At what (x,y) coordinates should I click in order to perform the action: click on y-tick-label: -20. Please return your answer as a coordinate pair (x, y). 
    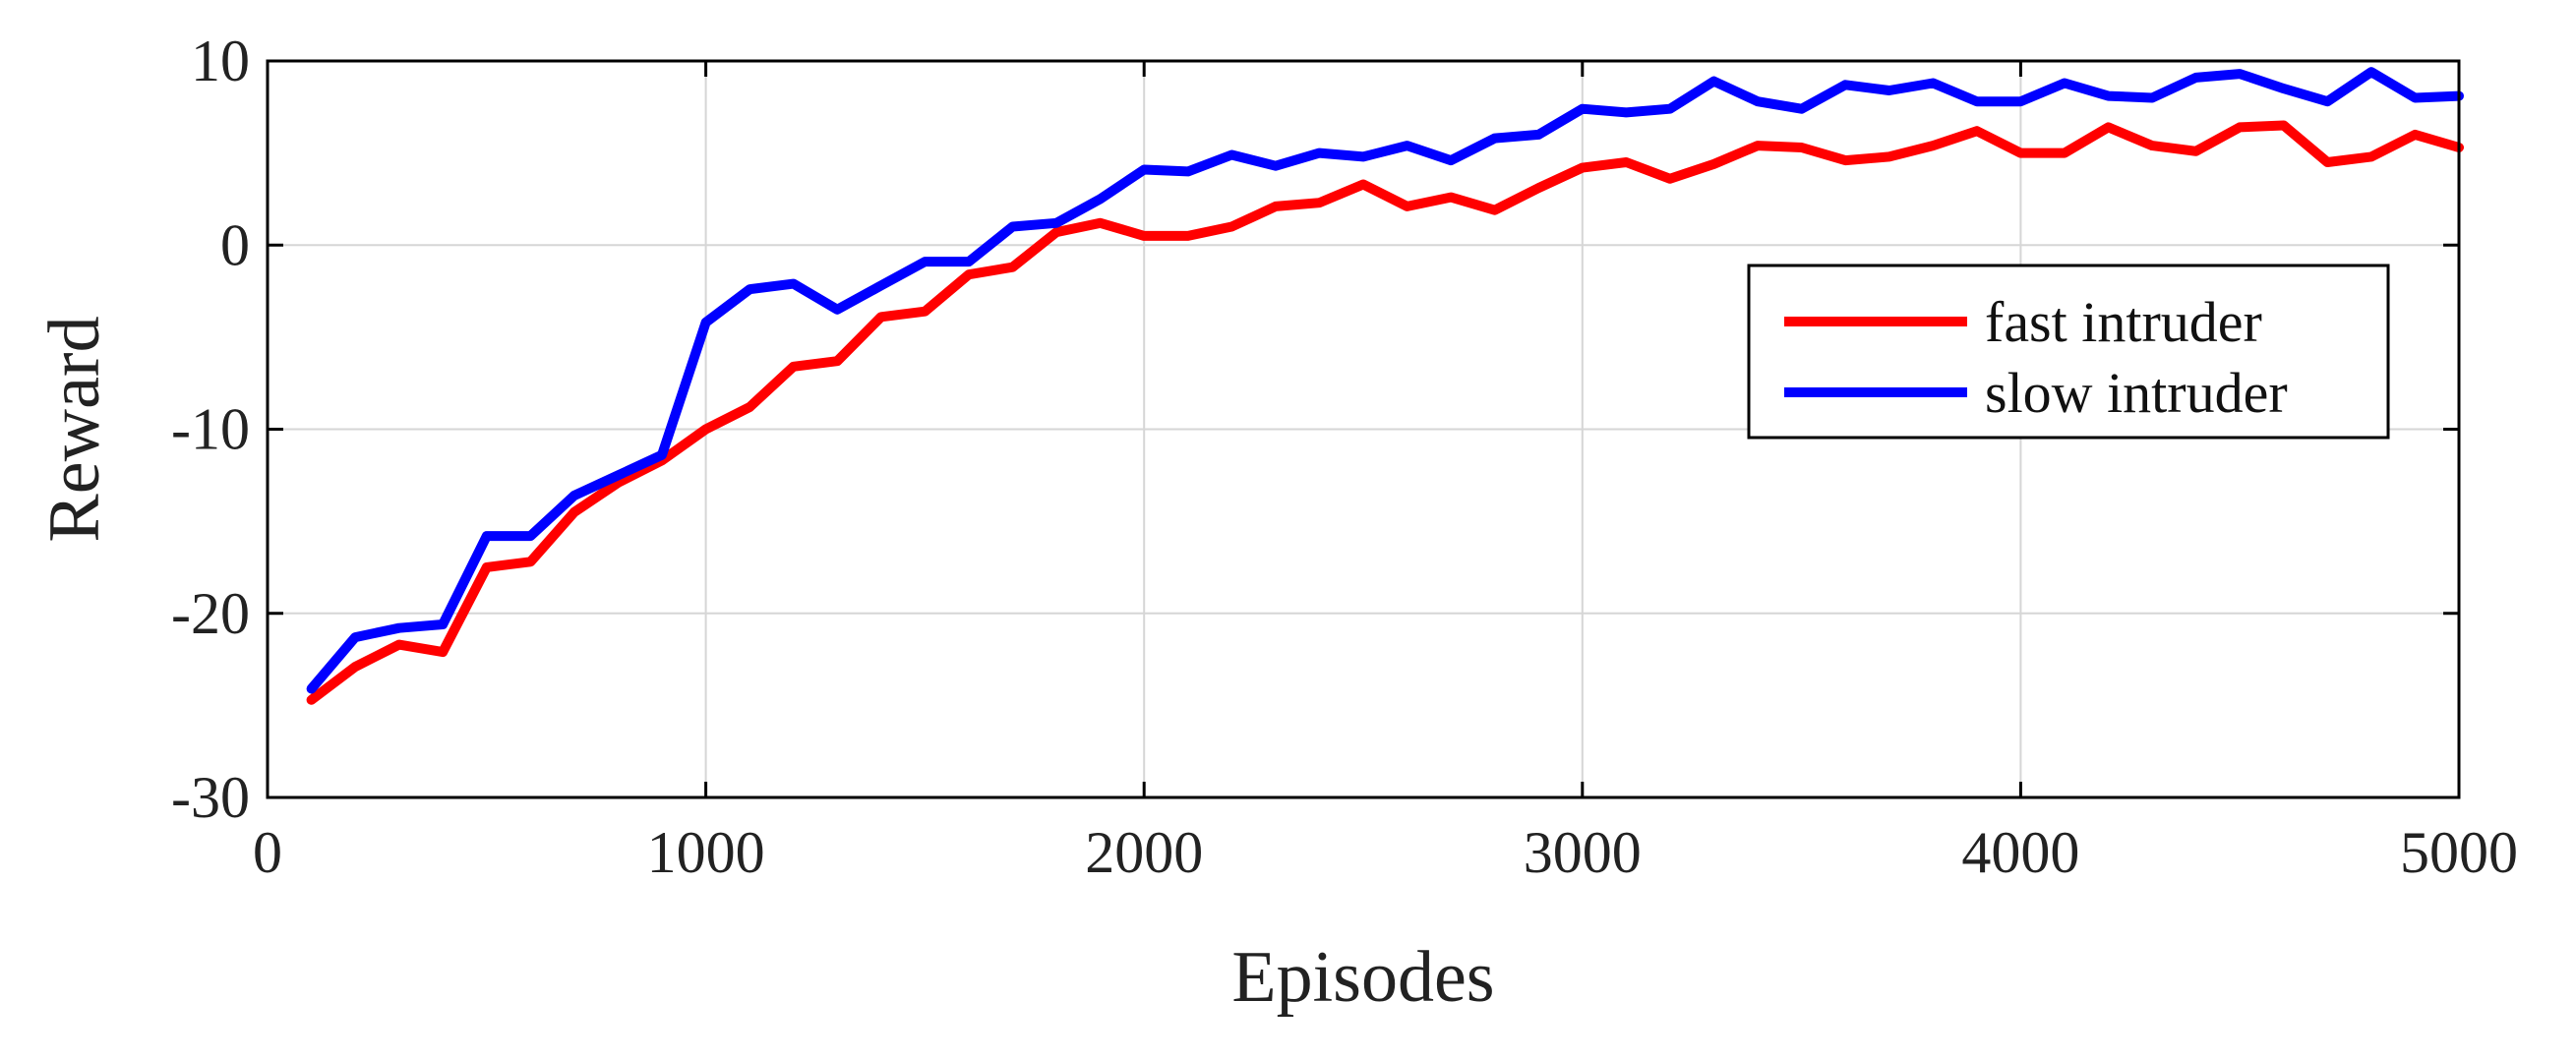
    Looking at the image, I should click on (210, 613).